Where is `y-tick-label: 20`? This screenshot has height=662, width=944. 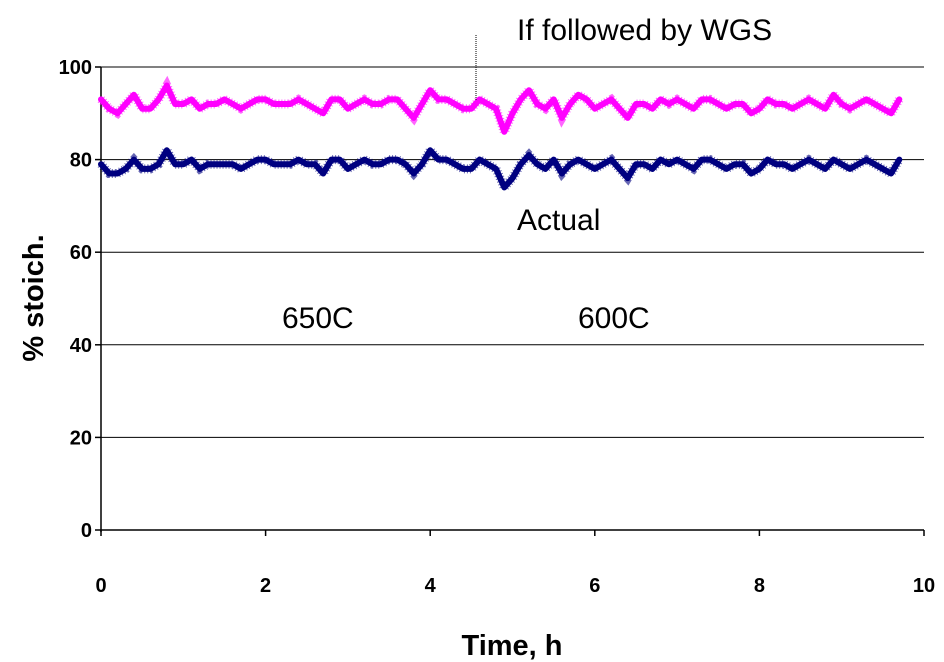 y-tick-label: 20 is located at coordinates (81, 438).